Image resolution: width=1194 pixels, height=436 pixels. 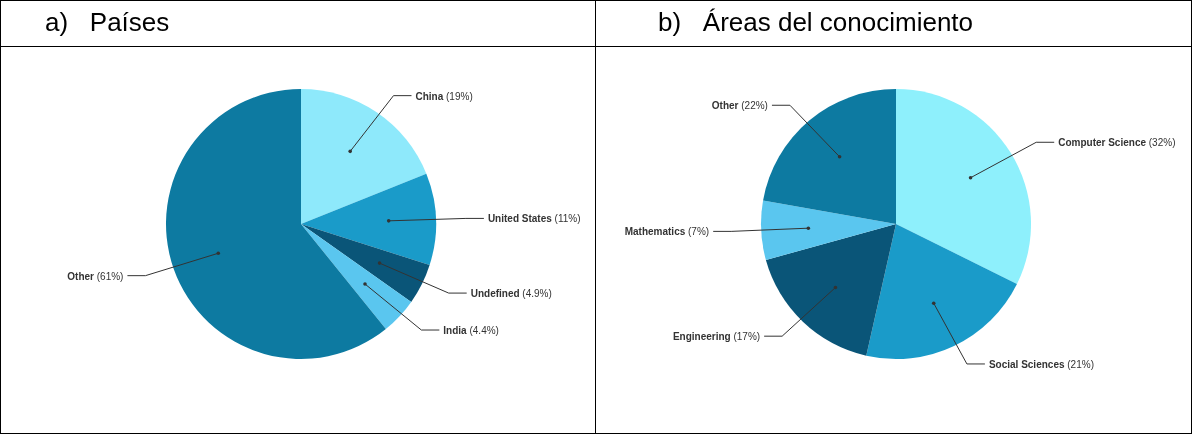 What do you see at coordinates (429, 96) in the screenshot?
I see `slice-label: China` at bounding box center [429, 96].